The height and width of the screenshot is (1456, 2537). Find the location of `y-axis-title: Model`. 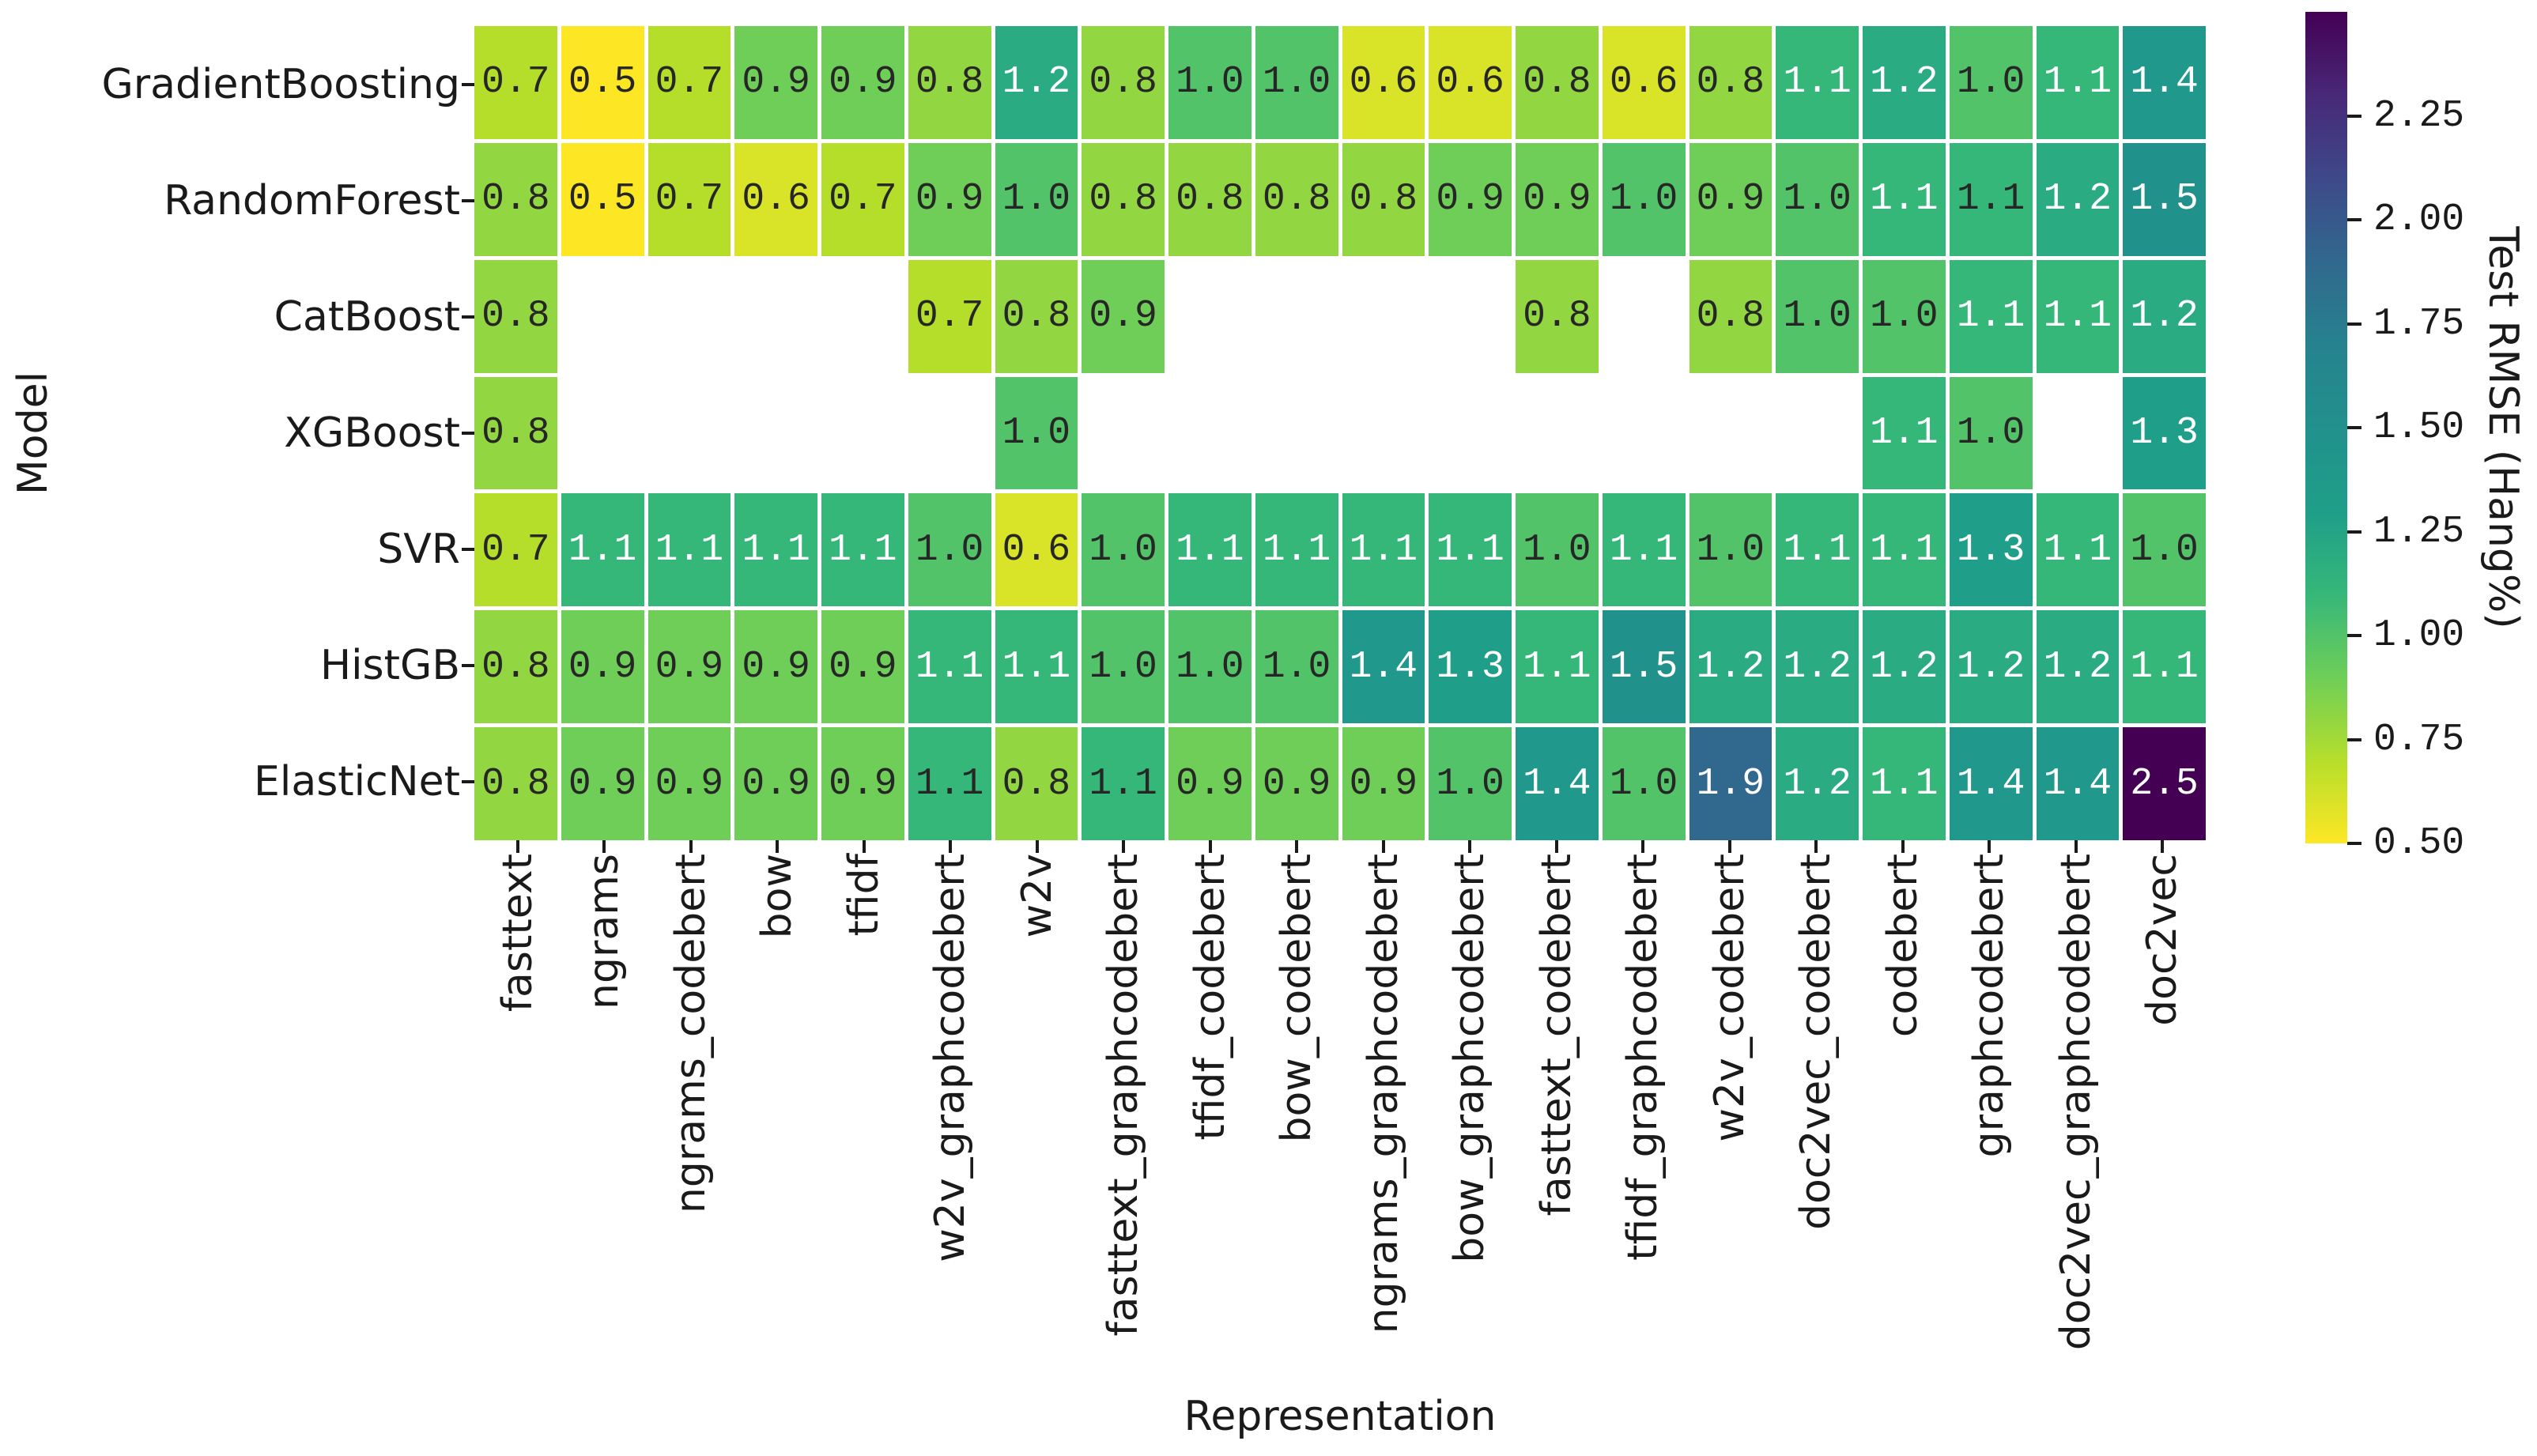

y-axis-title: Model is located at coordinates (33, 433).